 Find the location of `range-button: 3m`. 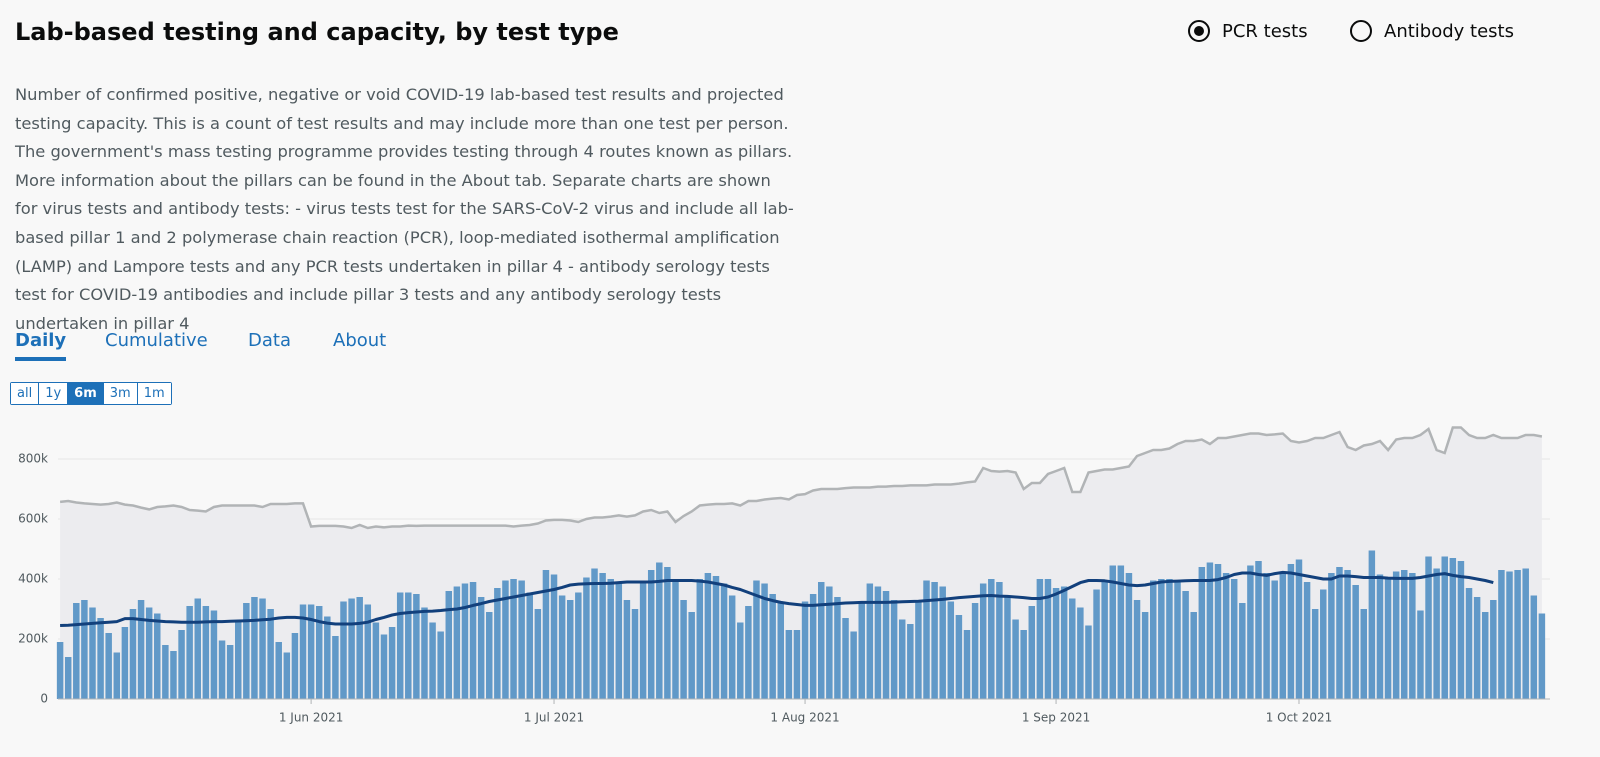

range-button: 3m is located at coordinates (119, 393).